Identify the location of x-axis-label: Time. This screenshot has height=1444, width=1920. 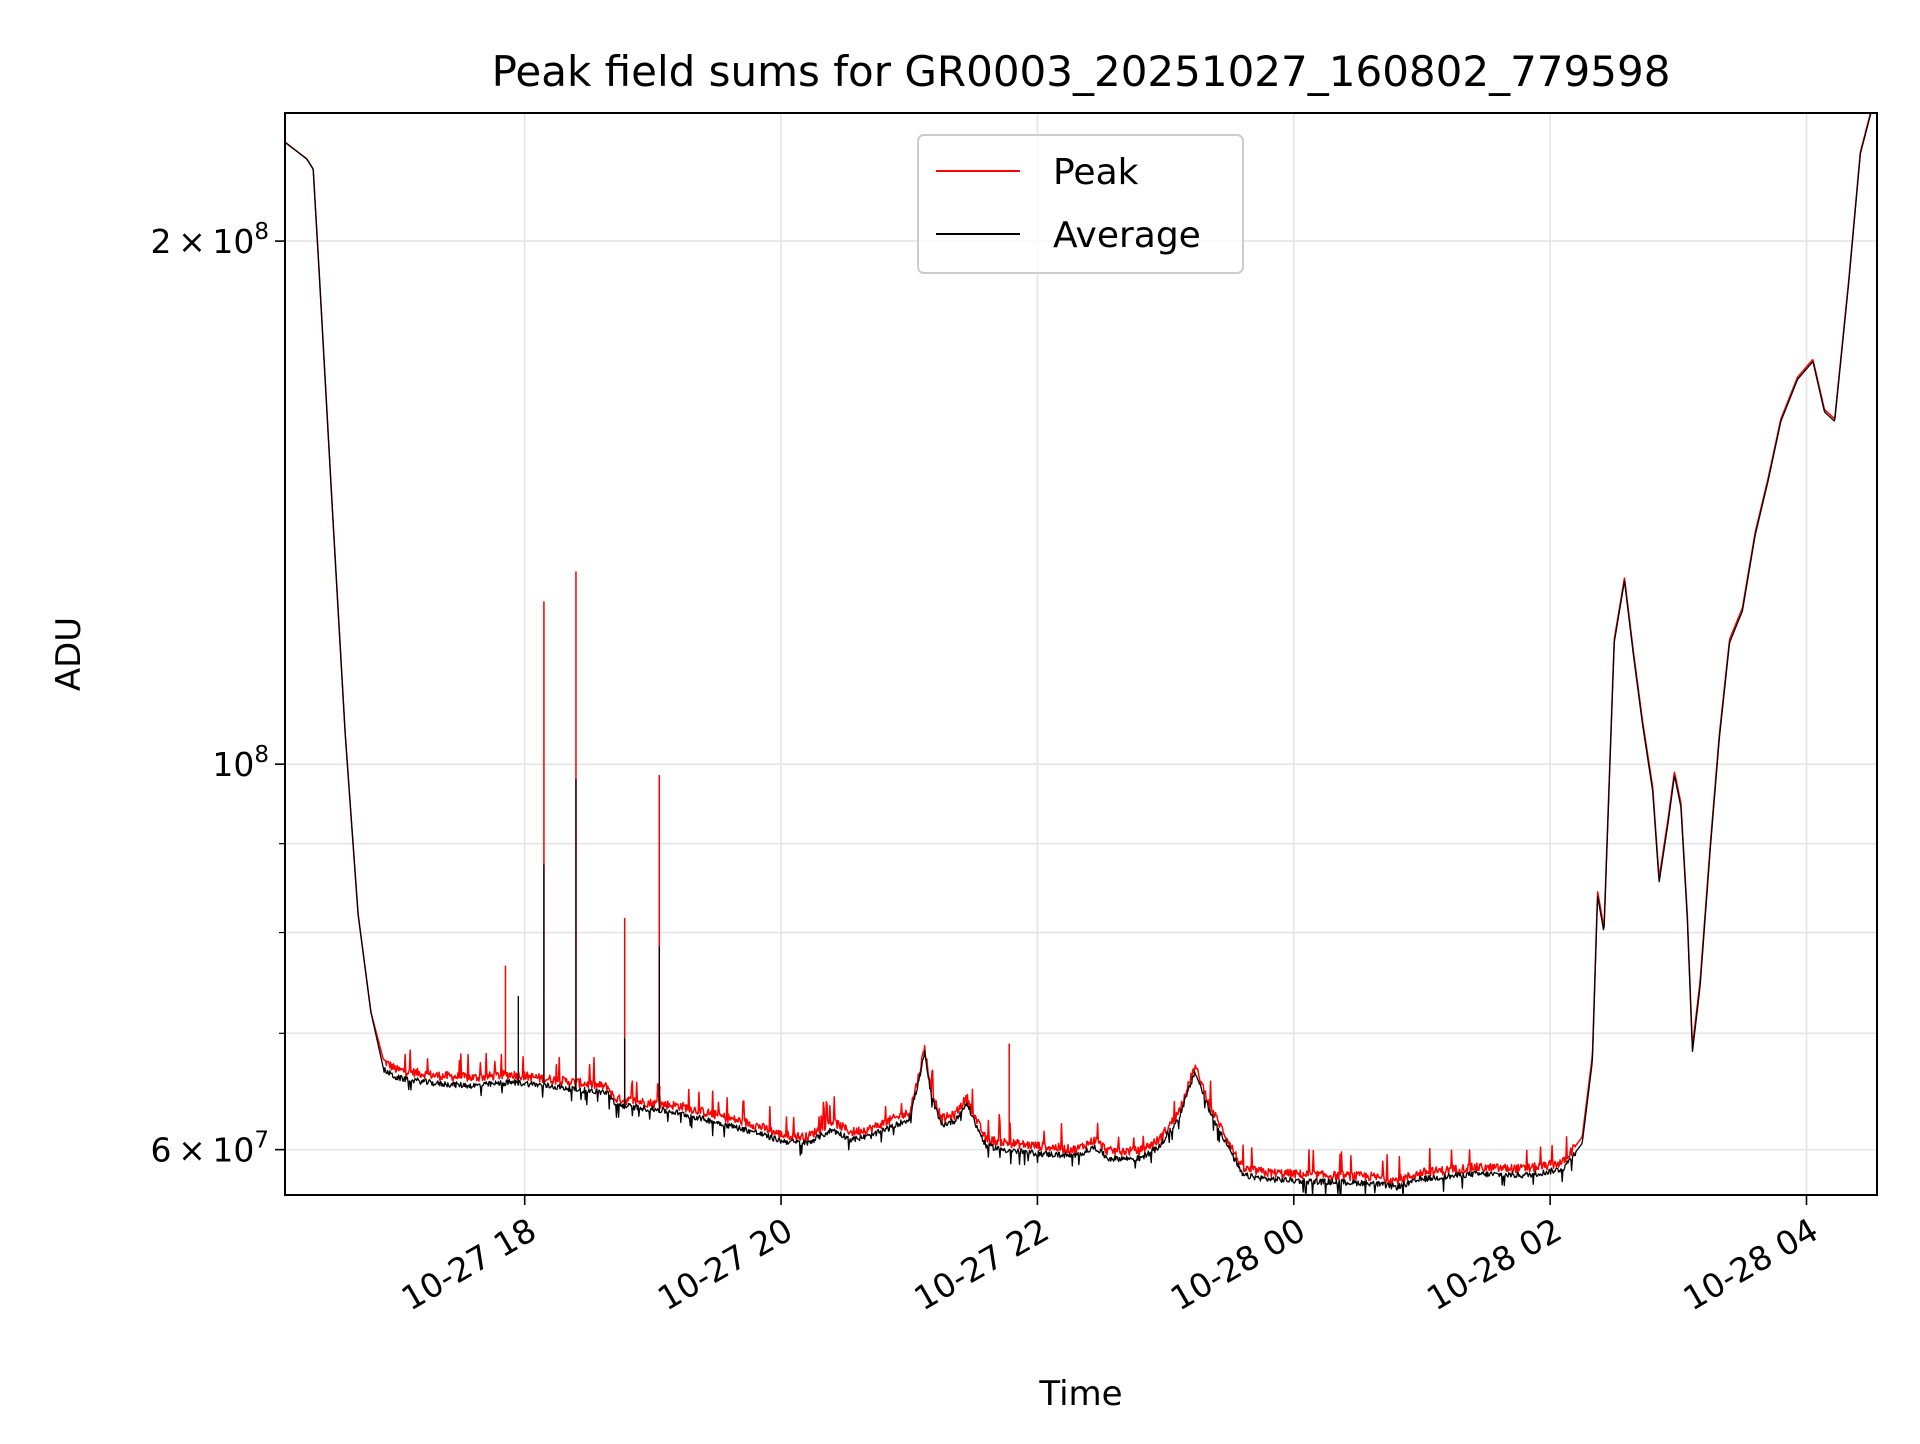
(1080, 1394).